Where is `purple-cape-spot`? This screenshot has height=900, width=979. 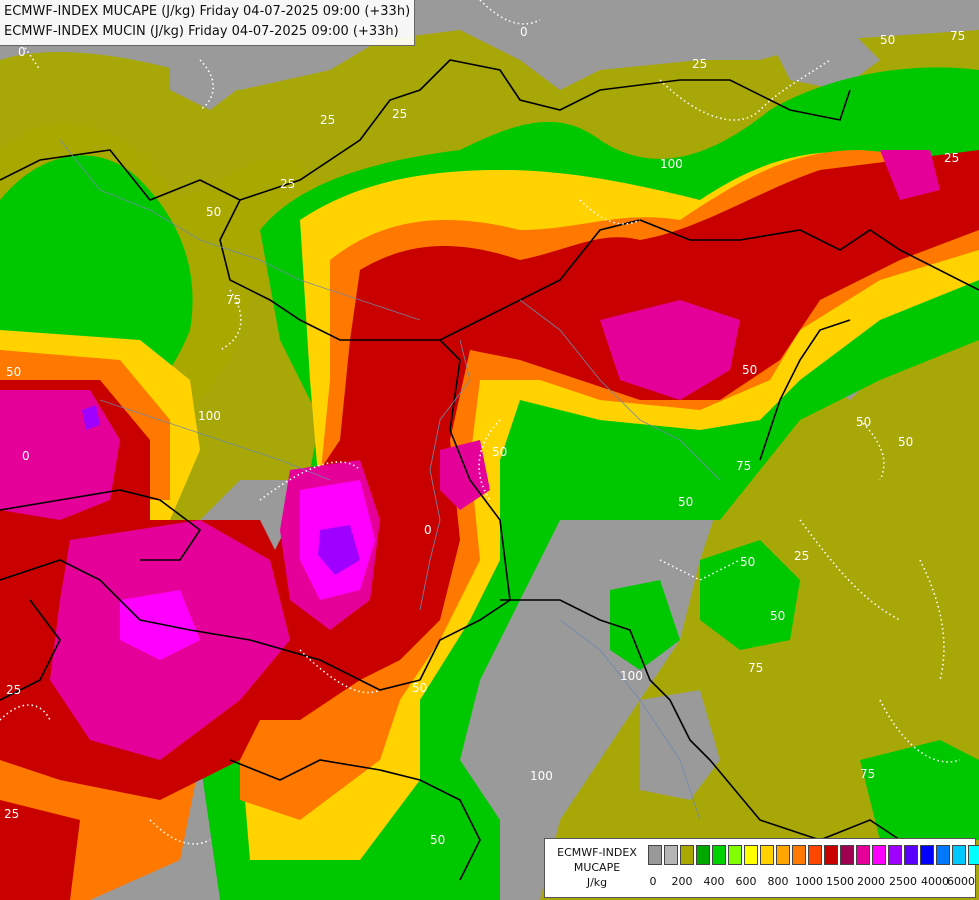
purple-cape-spot is located at coordinates (221, 490).